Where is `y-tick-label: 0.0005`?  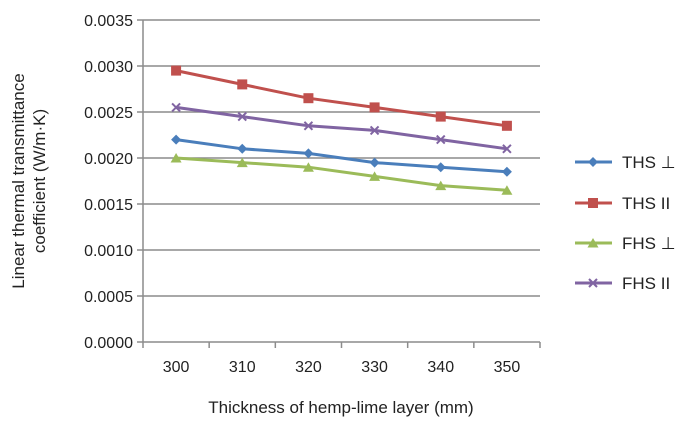 y-tick-label: 0.0005 is located at coordinates (108, 297).